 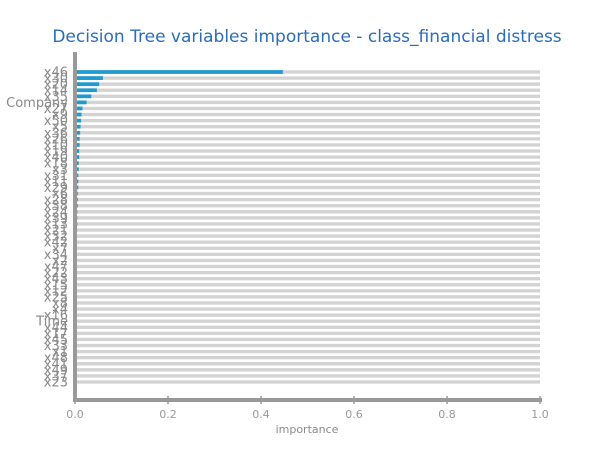 What do you see at coordinates (78, 114) in the screenshot?
I see `bar-x9` at bounding box center [78, 114].